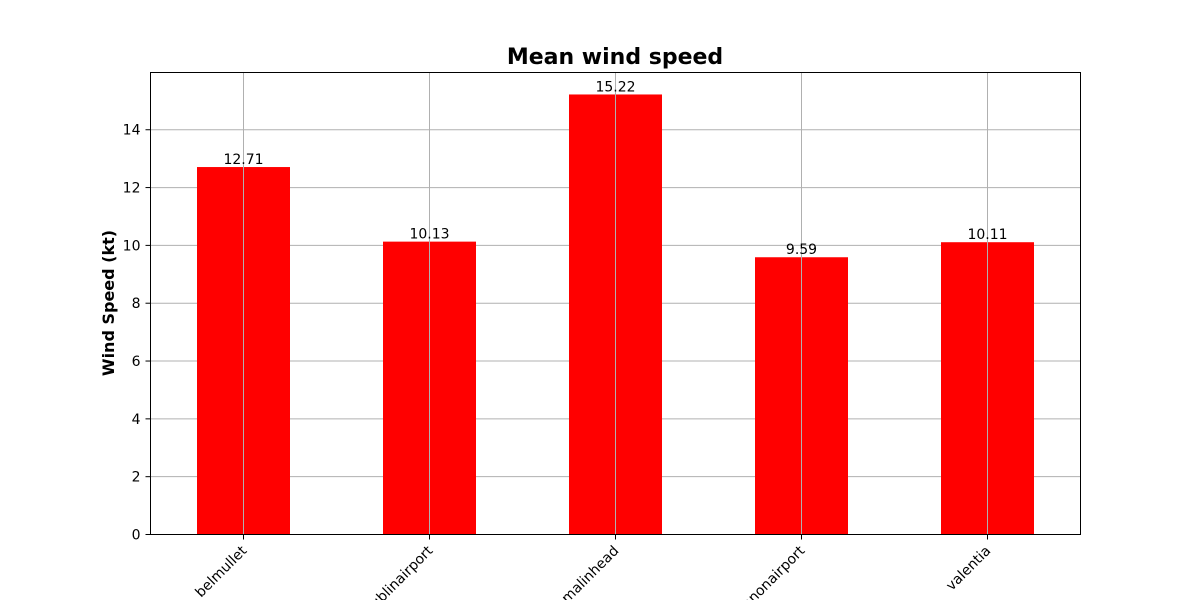 The image size is (1200, 600). Describe the element at coordinates (132, 131) in the screenshot. I see `y-tick-label: 14` at that location.